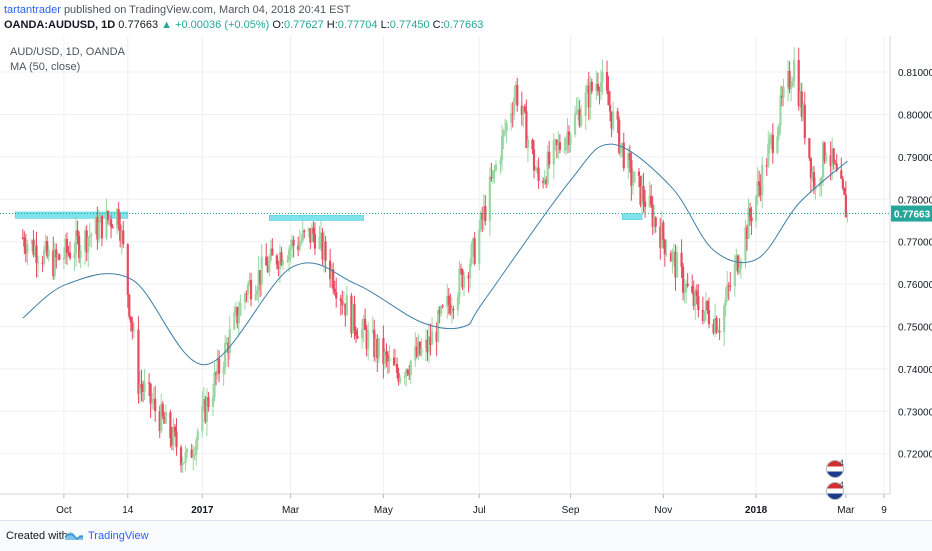  What do you see at coordinates (915, 73) in the screenshot?
I see `y-tick-label: 0.81000` at bounding box center [915, 73].